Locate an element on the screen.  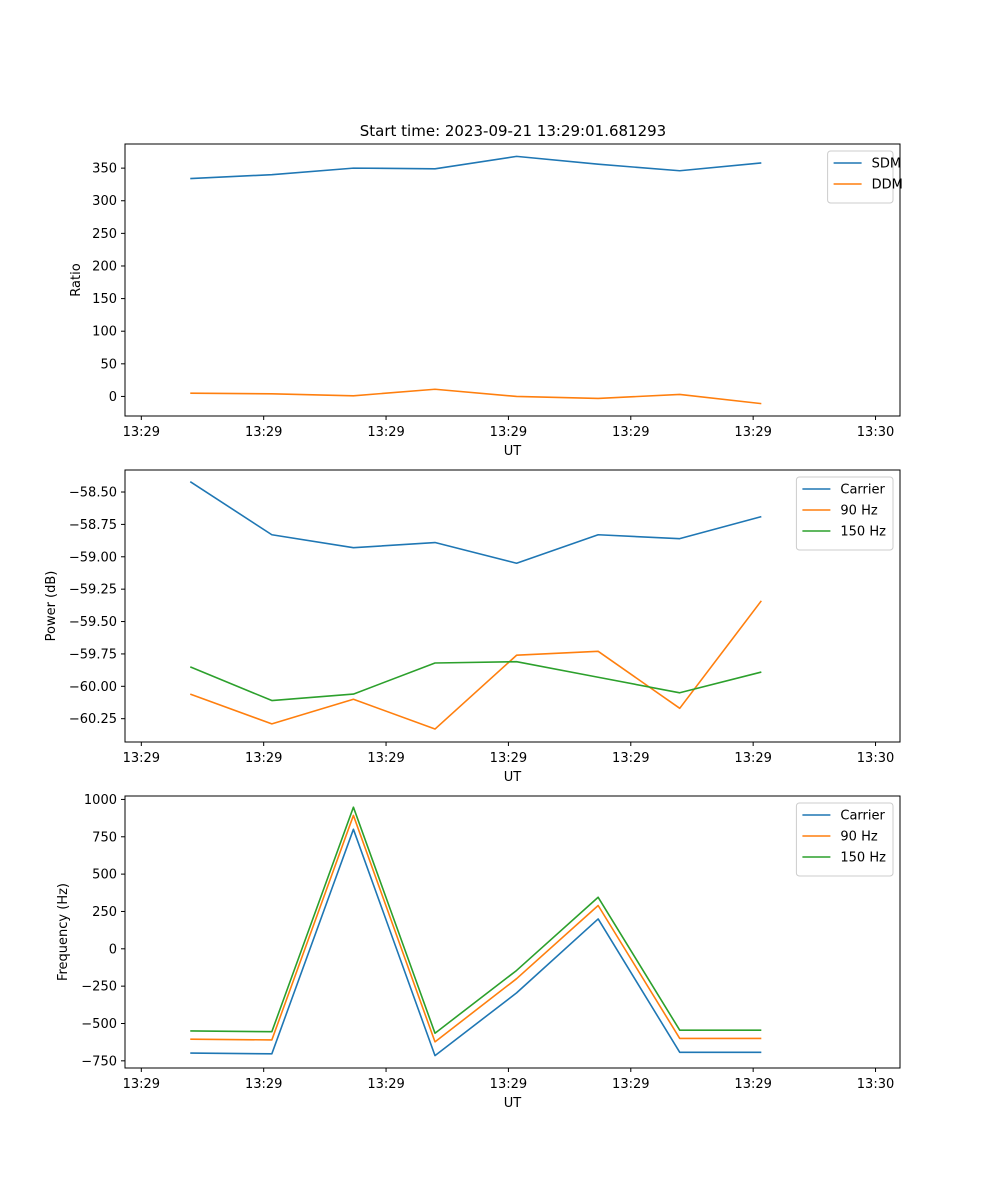
y-tick-label: −250 is located at coordinates (99, 987).